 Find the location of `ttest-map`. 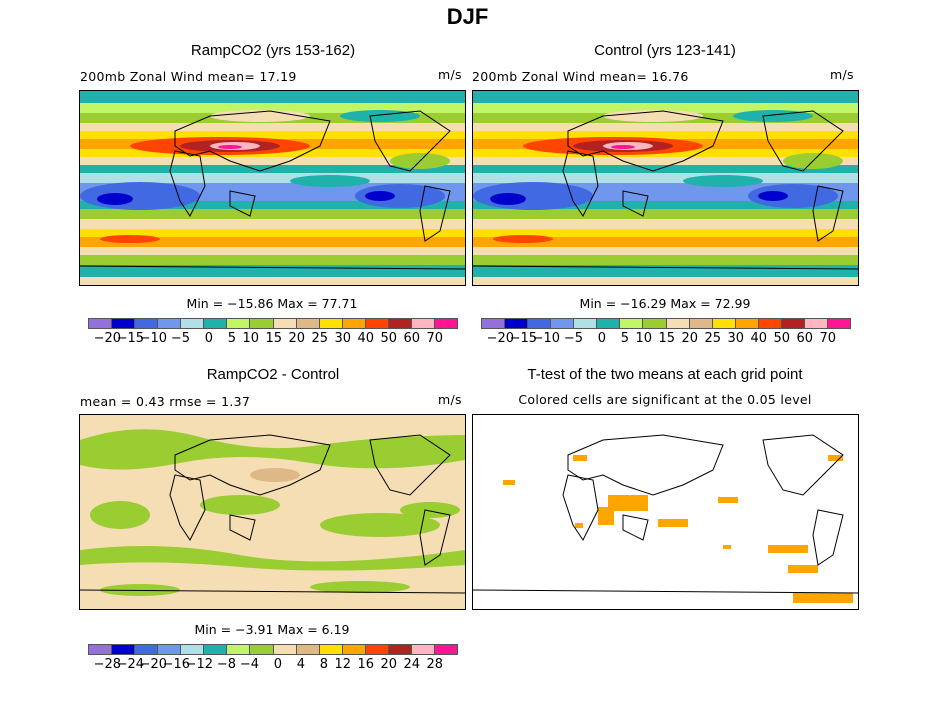

ttest-map is located at coordinates (665, 512).